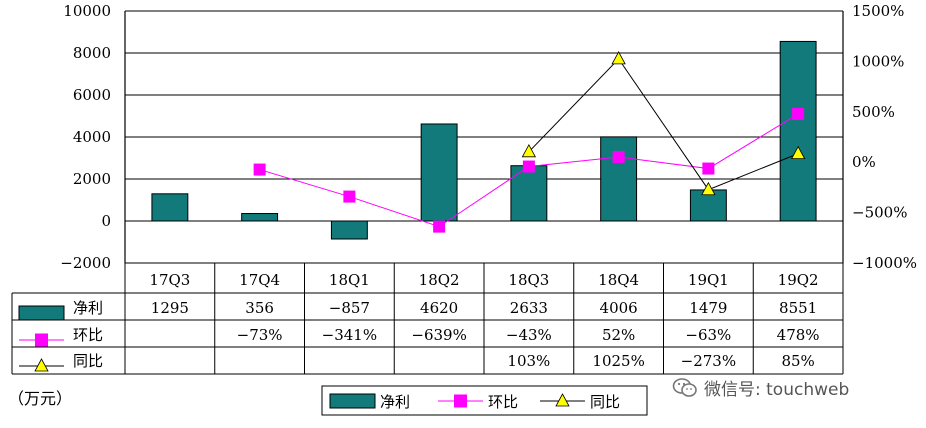 The image size is (926, 428). I want to click on category-label: 19Q2, so click(798, 280).